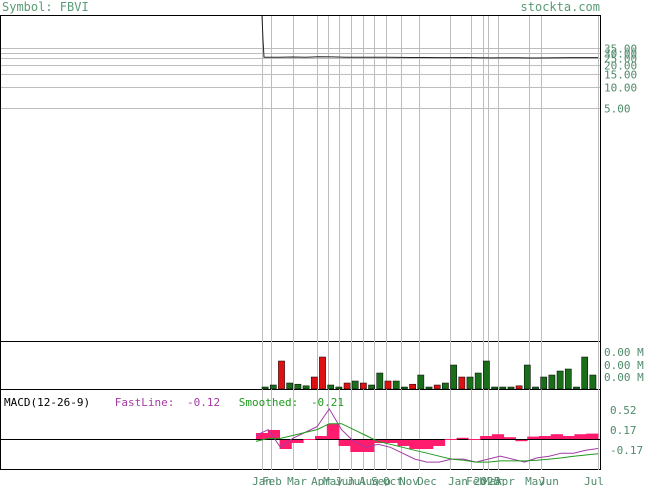 This screenshot has width=655, height=486. Describe the element at coordinates (145, 402) in the screenshot. I see `fastline-label: FastLine:` at that location.